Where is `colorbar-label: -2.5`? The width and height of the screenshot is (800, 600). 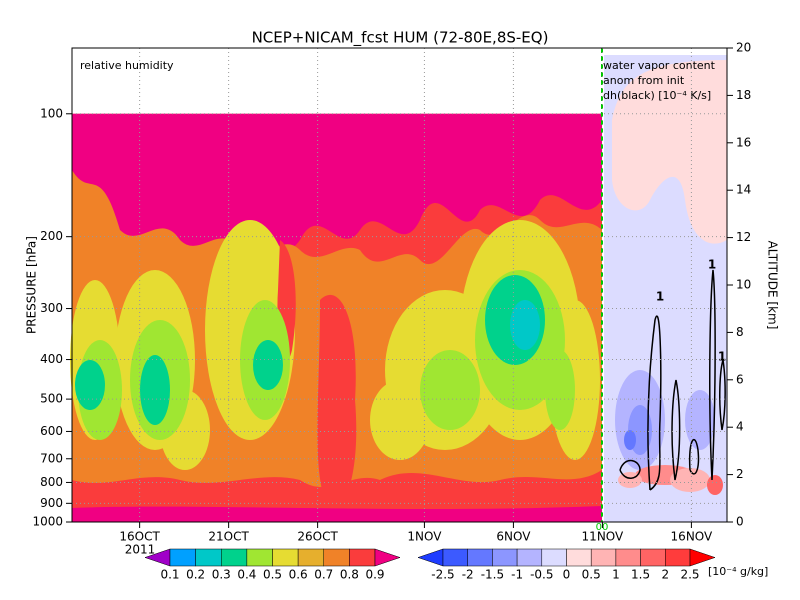 colorbar-label: -2.5 is located at coordinates (442, 575).